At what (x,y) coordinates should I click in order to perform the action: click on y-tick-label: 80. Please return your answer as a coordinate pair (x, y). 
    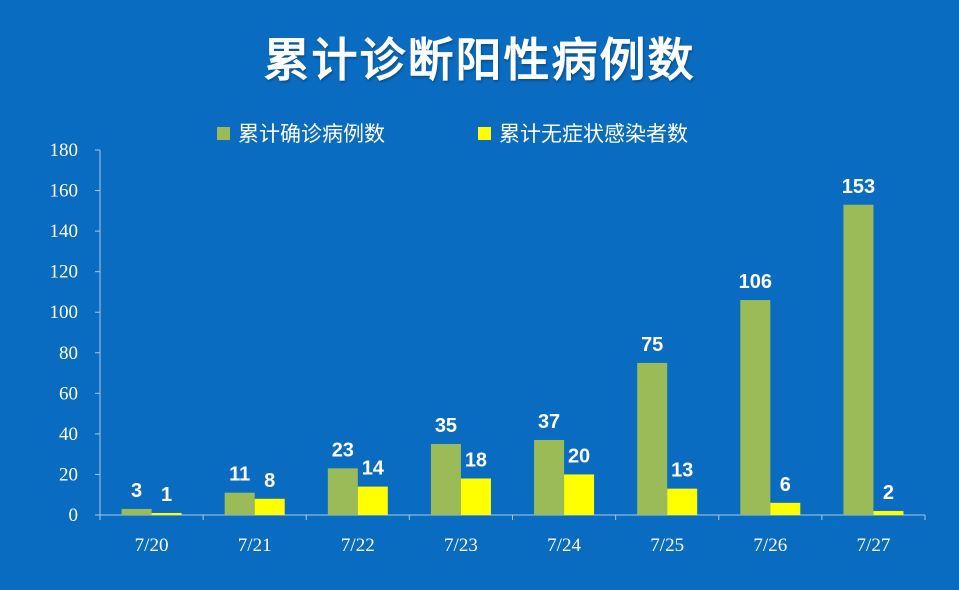
    Looking at the image, I should click on (68, 353).